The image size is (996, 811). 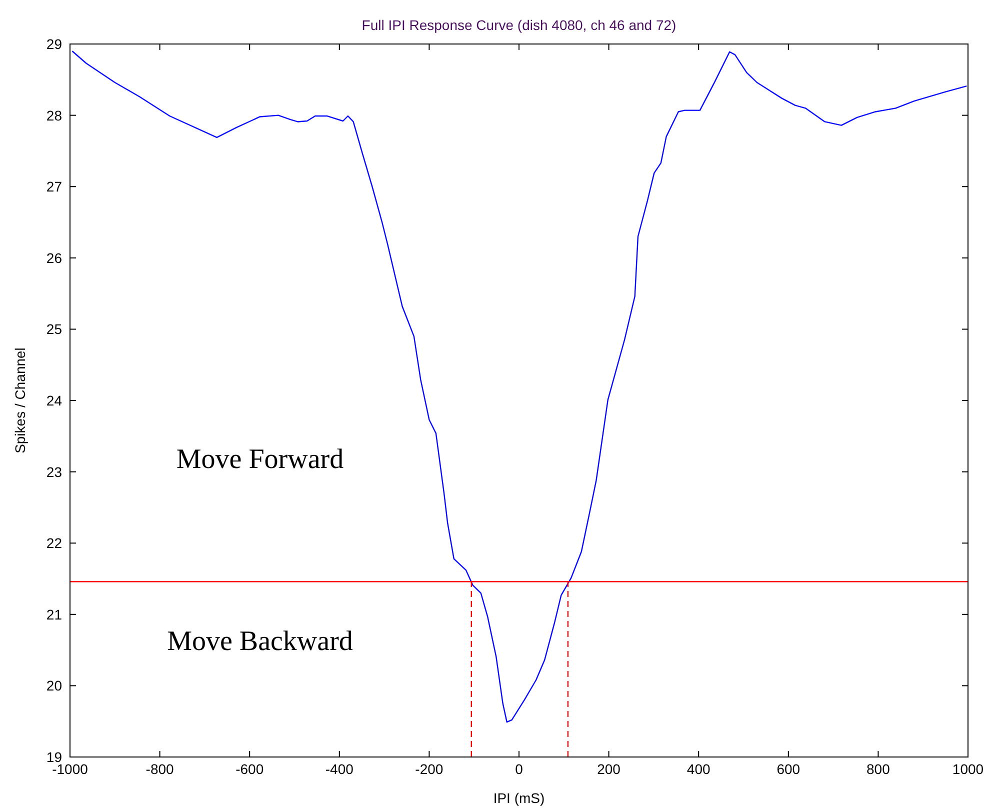 I want to click on x-tick-label: -800, so click(x=160, y=769).